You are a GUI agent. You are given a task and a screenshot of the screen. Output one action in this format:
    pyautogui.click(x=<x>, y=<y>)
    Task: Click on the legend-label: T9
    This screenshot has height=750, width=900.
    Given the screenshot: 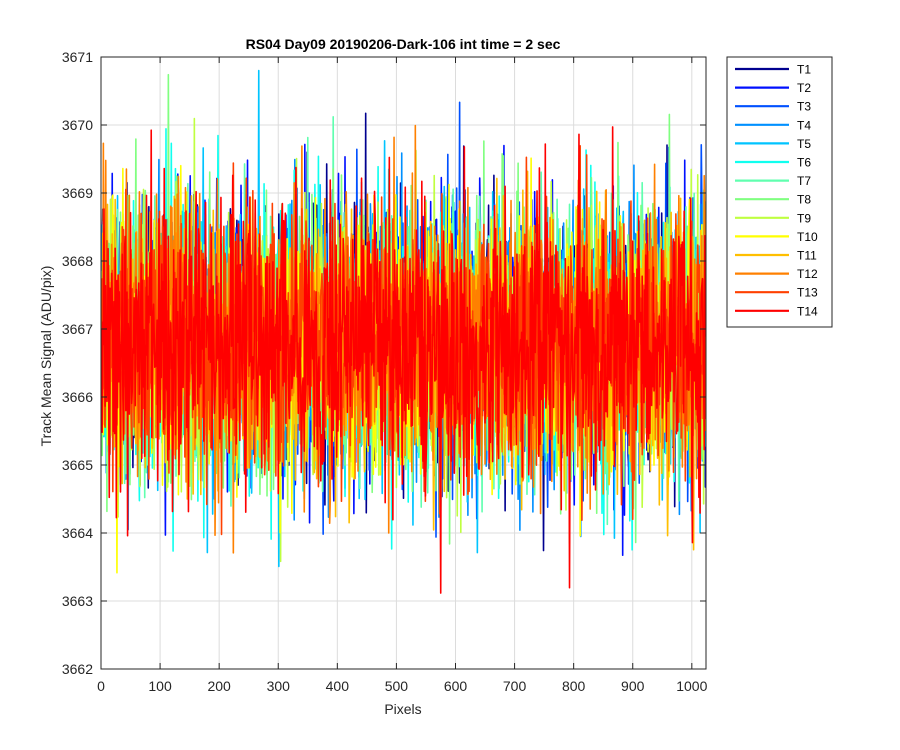 What is the action you would take?
    pyautogui.click(x=804, y=218)
    